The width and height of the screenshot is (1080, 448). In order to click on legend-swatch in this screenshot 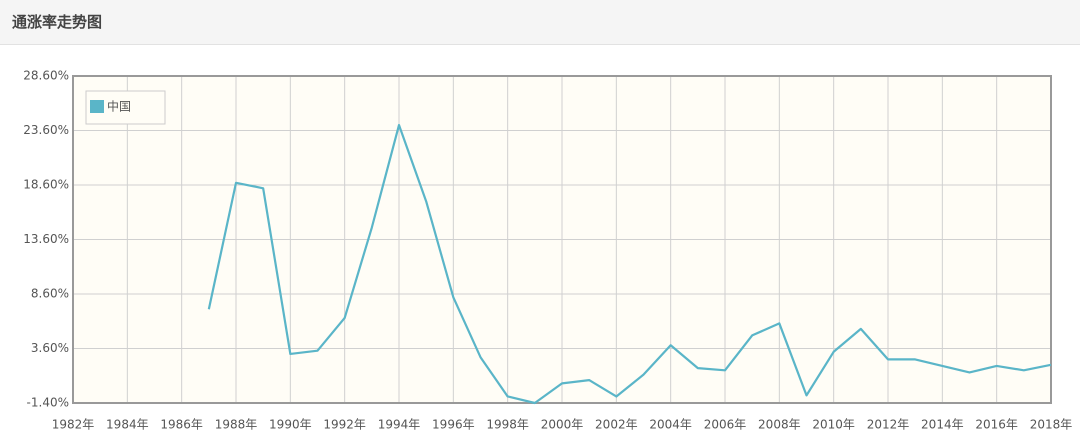, I will do `click(97, 106)`.